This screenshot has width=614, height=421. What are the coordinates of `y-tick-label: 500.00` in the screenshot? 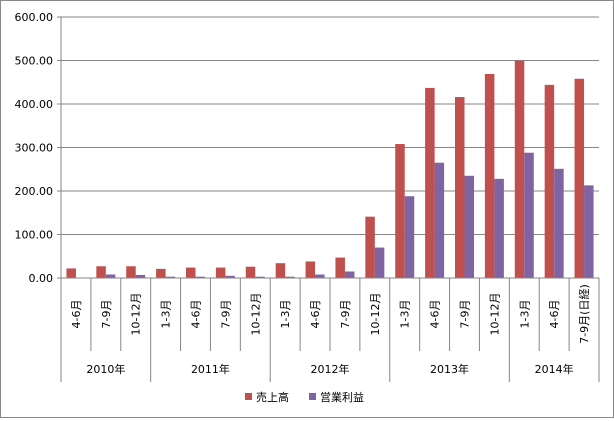 It's located at (34, 61).